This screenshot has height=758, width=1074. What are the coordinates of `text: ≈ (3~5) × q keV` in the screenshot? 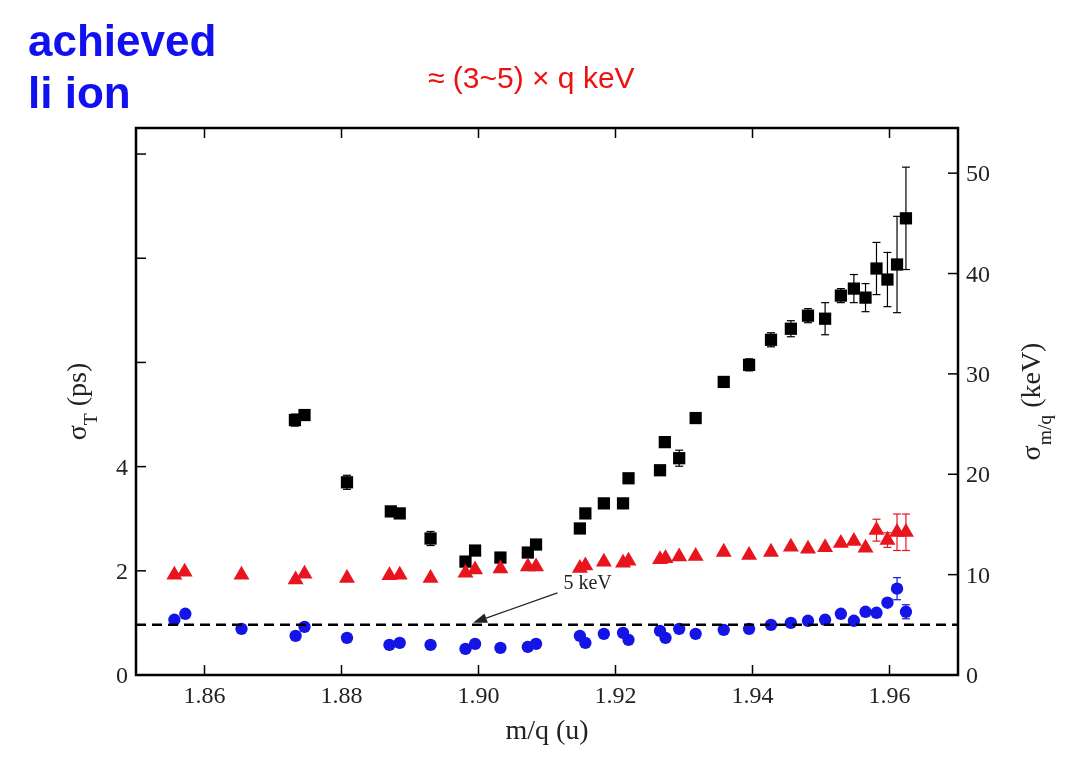 It's located at (531, 77).